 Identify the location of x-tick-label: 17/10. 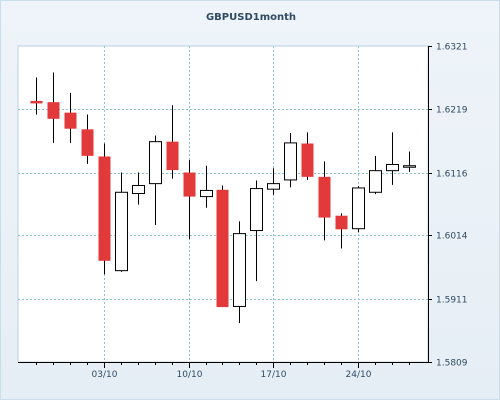
(274, 375).